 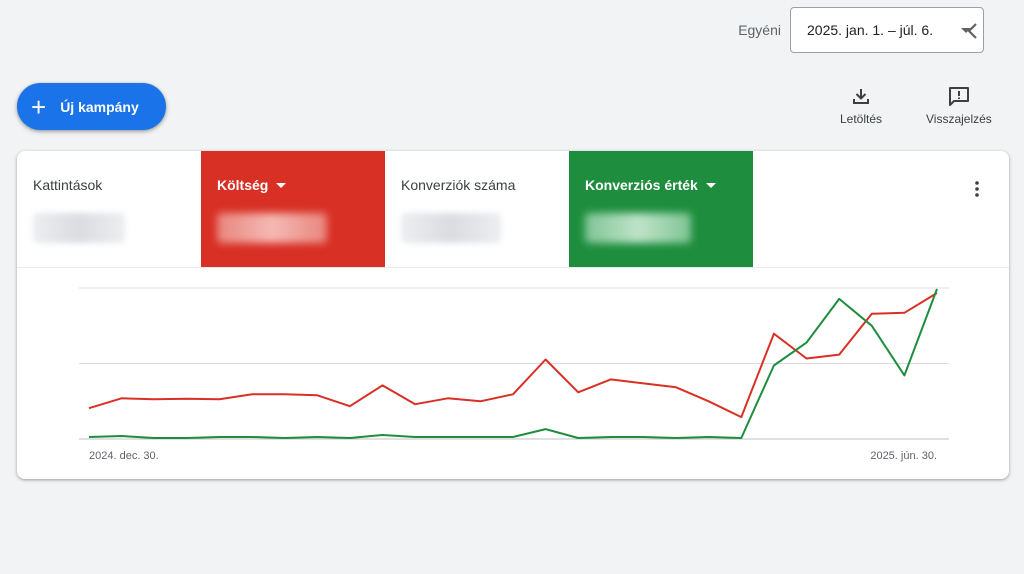 I want to click on x-axis-start-label: 2024. dec. 30., so click(x=124, y=456).